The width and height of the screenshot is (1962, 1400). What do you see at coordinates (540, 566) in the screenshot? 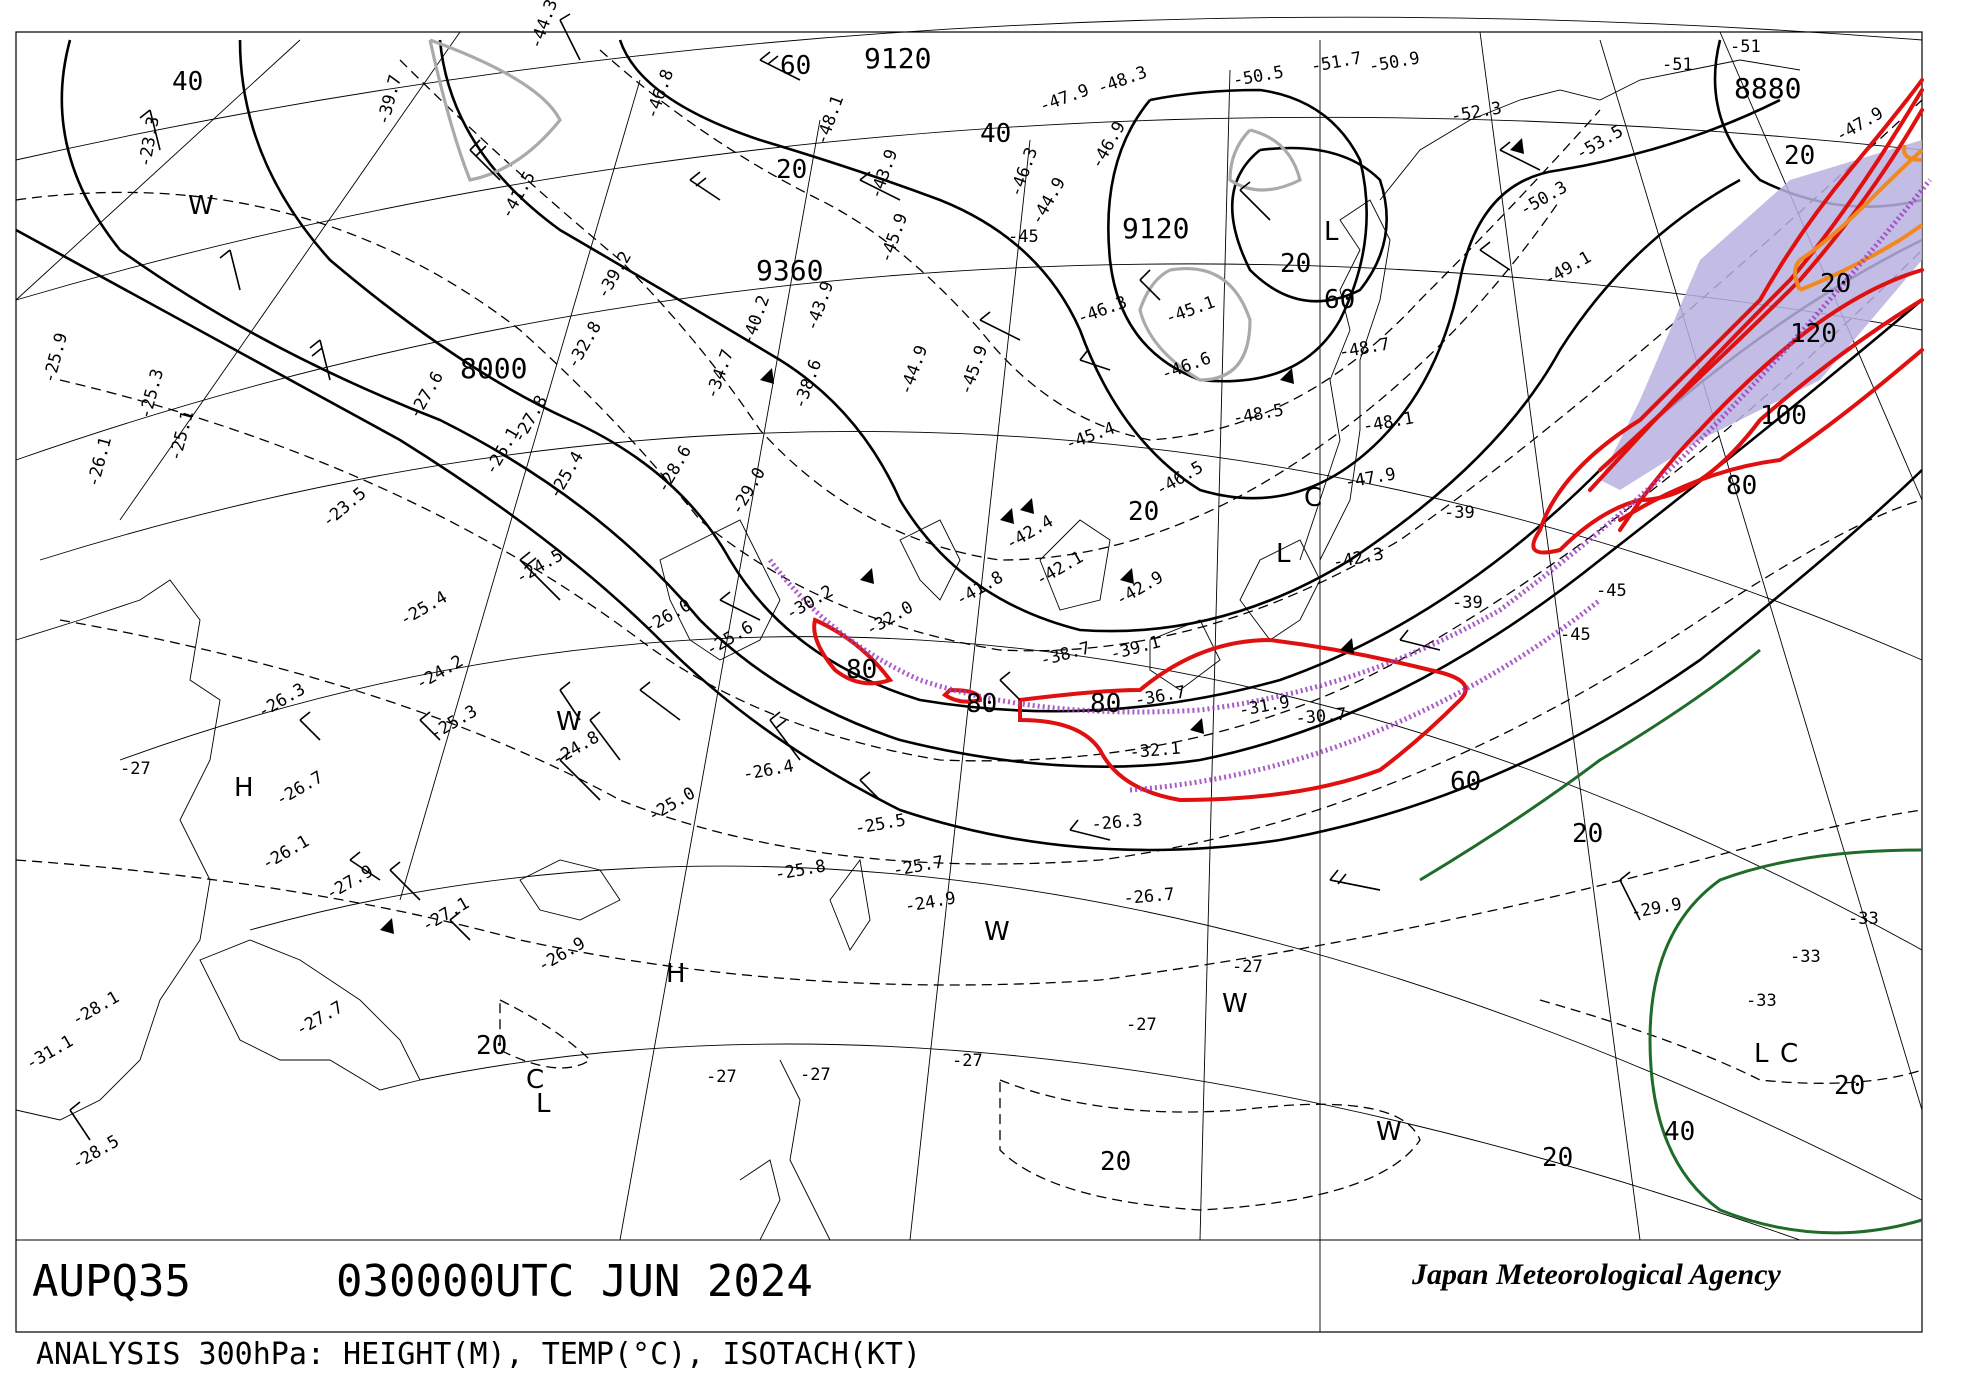
I see `temp-label: -24.5` at bounding box center [540, 566].